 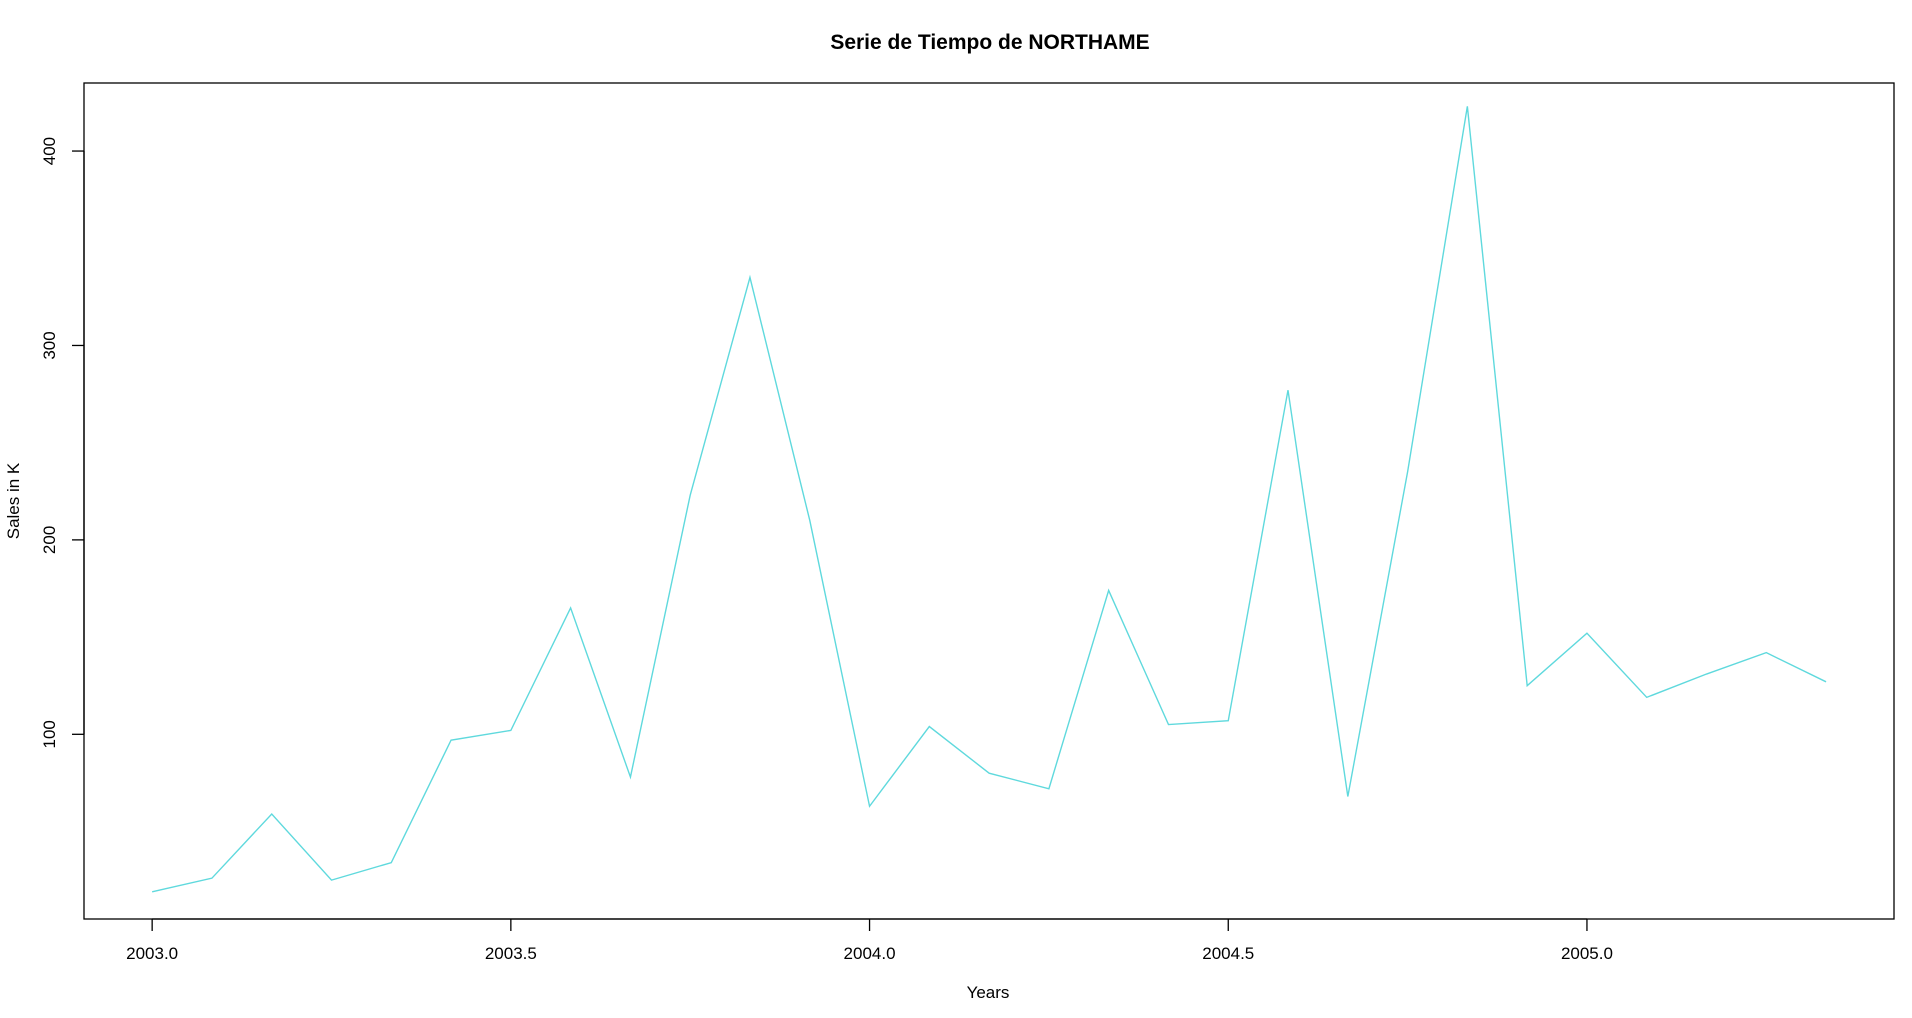 What do you see at coordinates (49, 540) in the screenshot?
I see `y-tick-label: 200` at bounding box center [49, 540].